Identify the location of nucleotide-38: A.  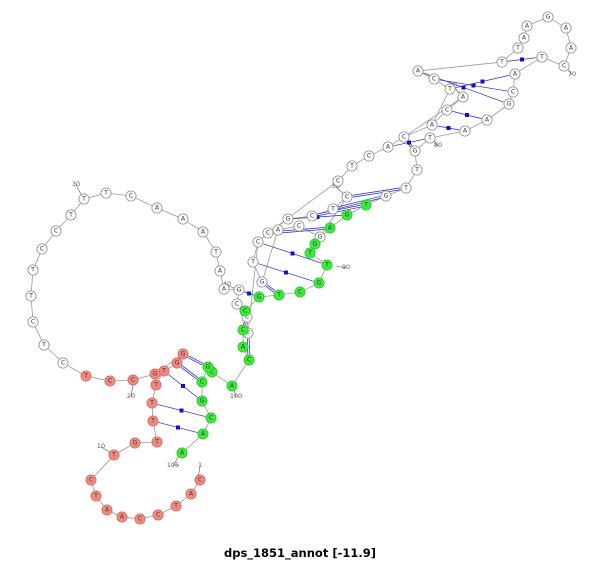
(220, 271).